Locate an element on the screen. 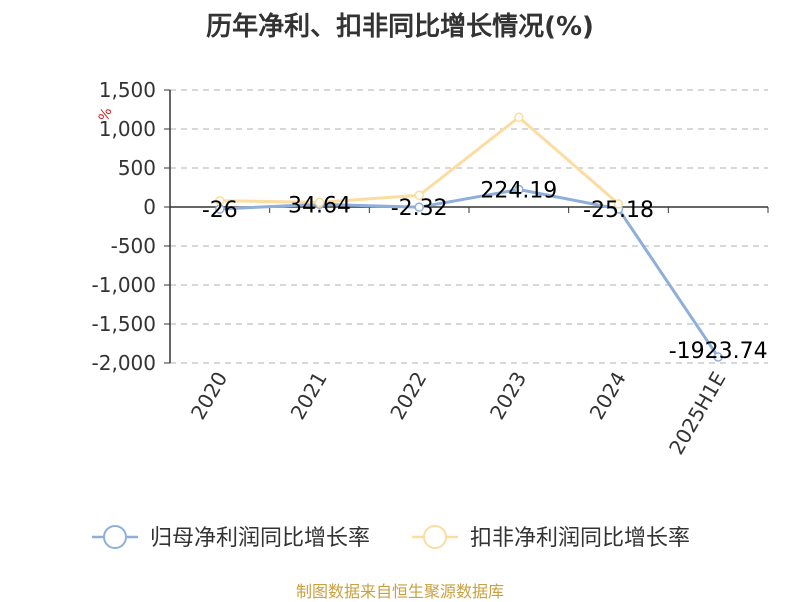 This screenshot has height=602, width=800. y-tick-label: 500 is located at coordinates (137, 168).